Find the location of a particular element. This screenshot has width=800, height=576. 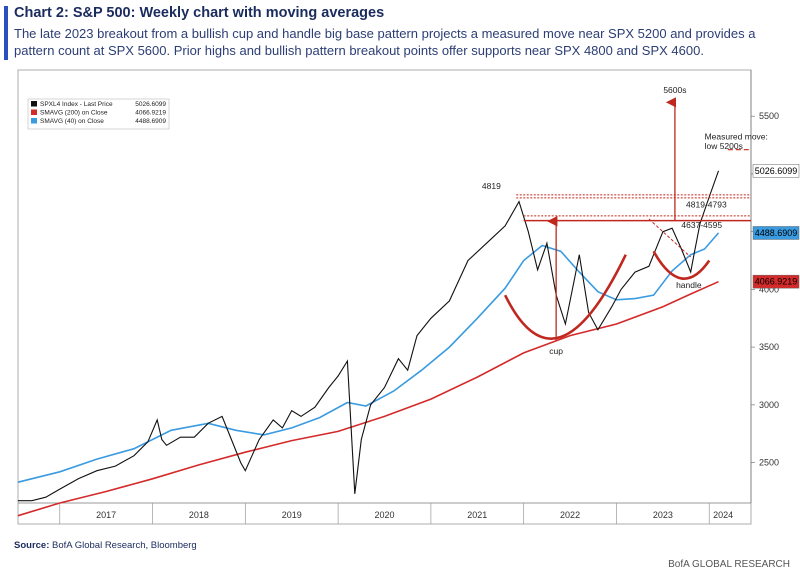

label-measured-move-value: low 5200s is located at coordinates (724, 146).